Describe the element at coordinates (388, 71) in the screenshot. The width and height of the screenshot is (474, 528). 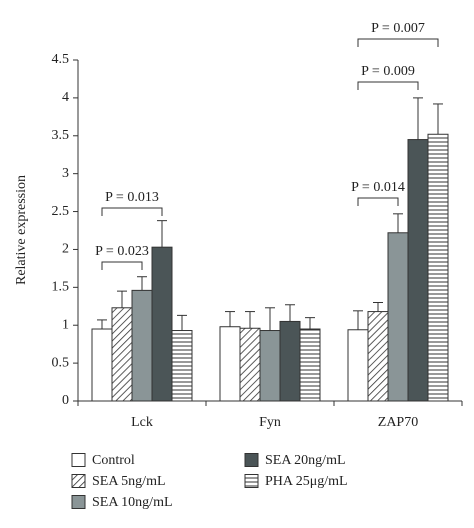
I see `annotation: P = 0.009` at that location.